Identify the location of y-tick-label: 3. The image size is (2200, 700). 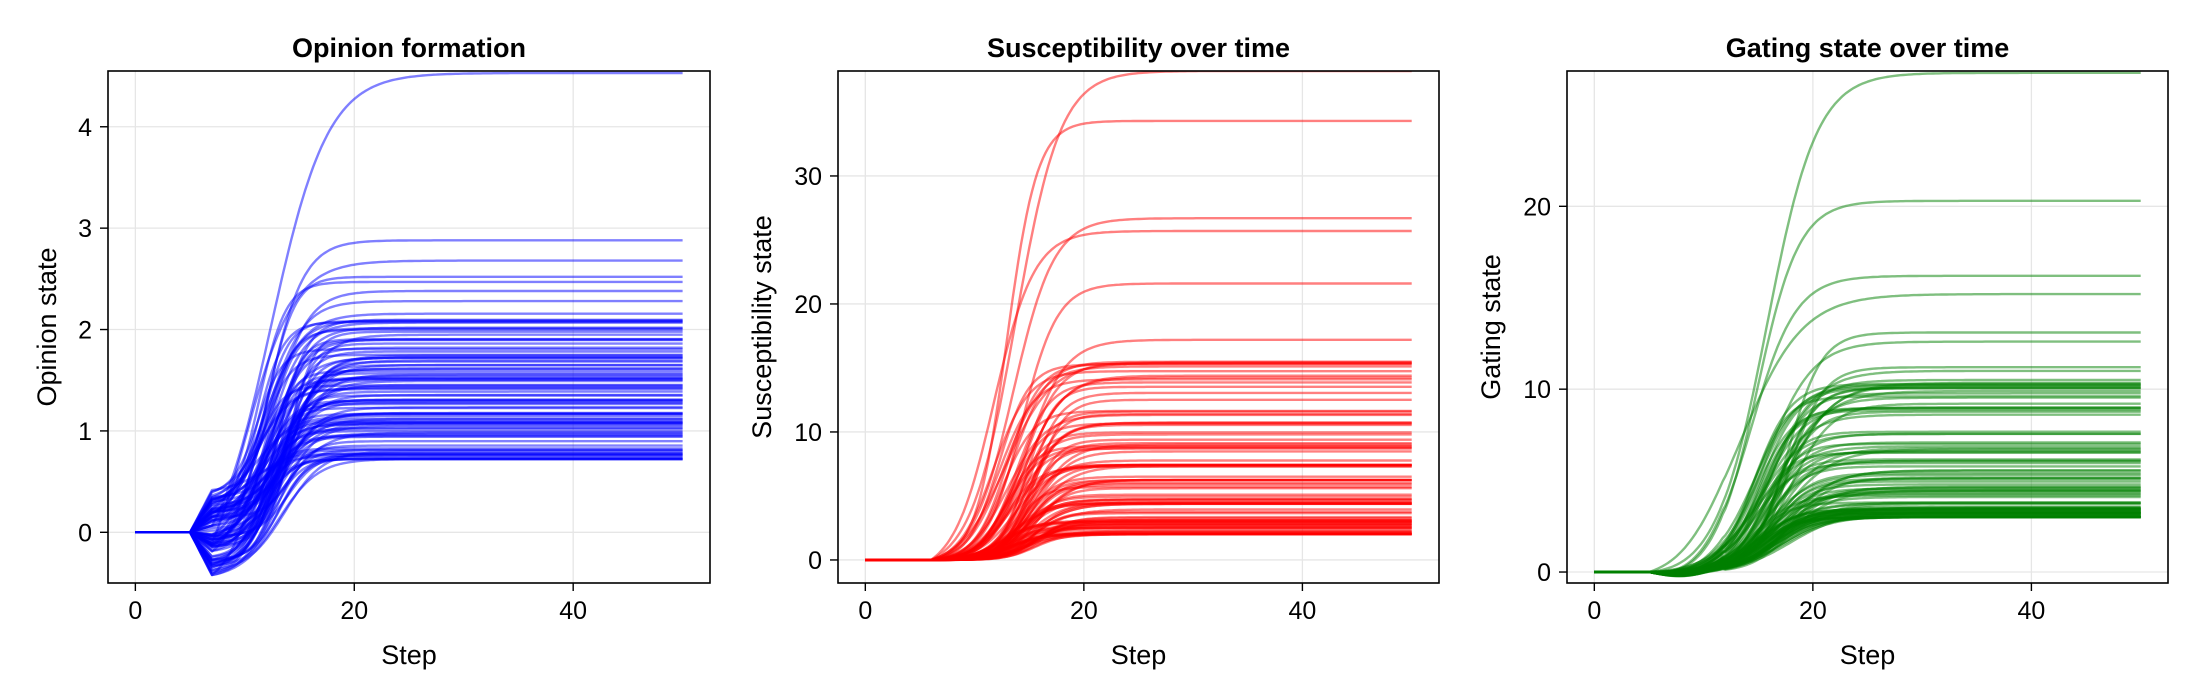
(85, 229).